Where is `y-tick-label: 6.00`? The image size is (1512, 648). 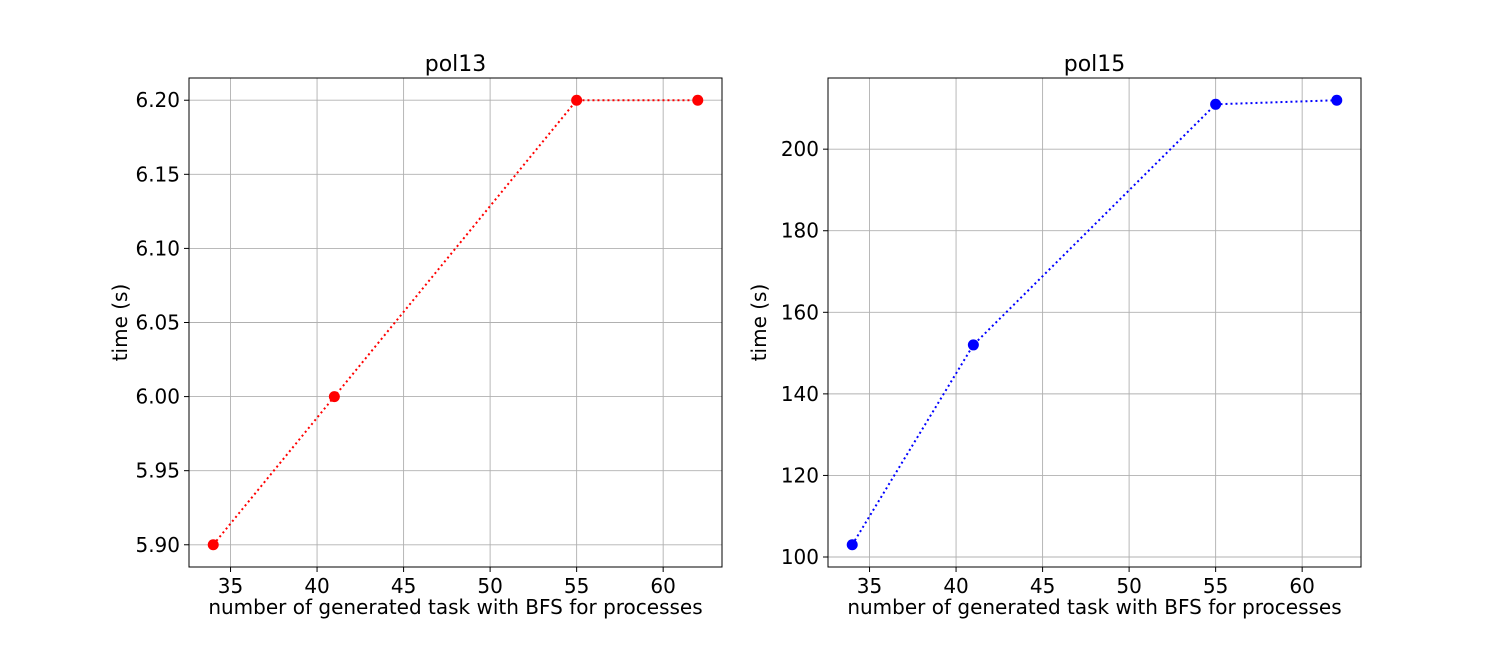
y-tick-label: 6.00 is located at coordinates (157, 397).